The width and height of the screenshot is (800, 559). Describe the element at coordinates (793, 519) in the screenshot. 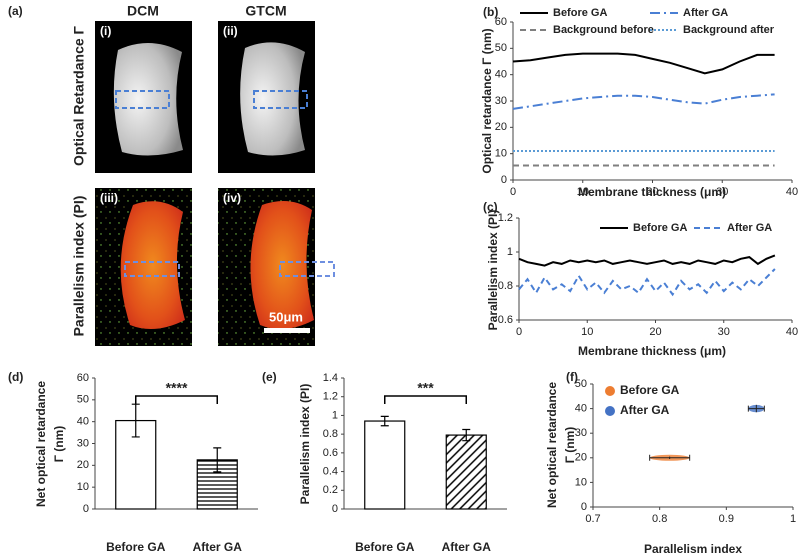

I see `x-tick-label: 1` at that location.